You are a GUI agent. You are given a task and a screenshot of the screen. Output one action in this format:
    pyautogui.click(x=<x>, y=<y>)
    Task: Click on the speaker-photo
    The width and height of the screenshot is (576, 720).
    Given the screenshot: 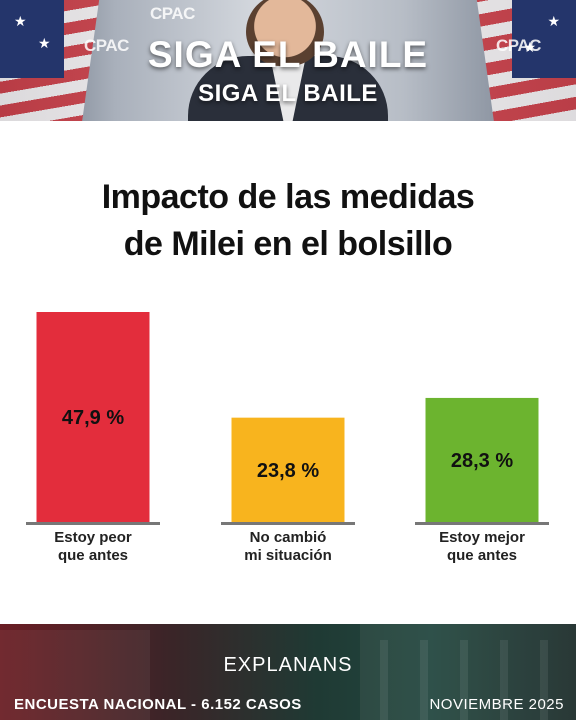 What is the action you would take?
    pyautogui.click(x=288, y=60)
    